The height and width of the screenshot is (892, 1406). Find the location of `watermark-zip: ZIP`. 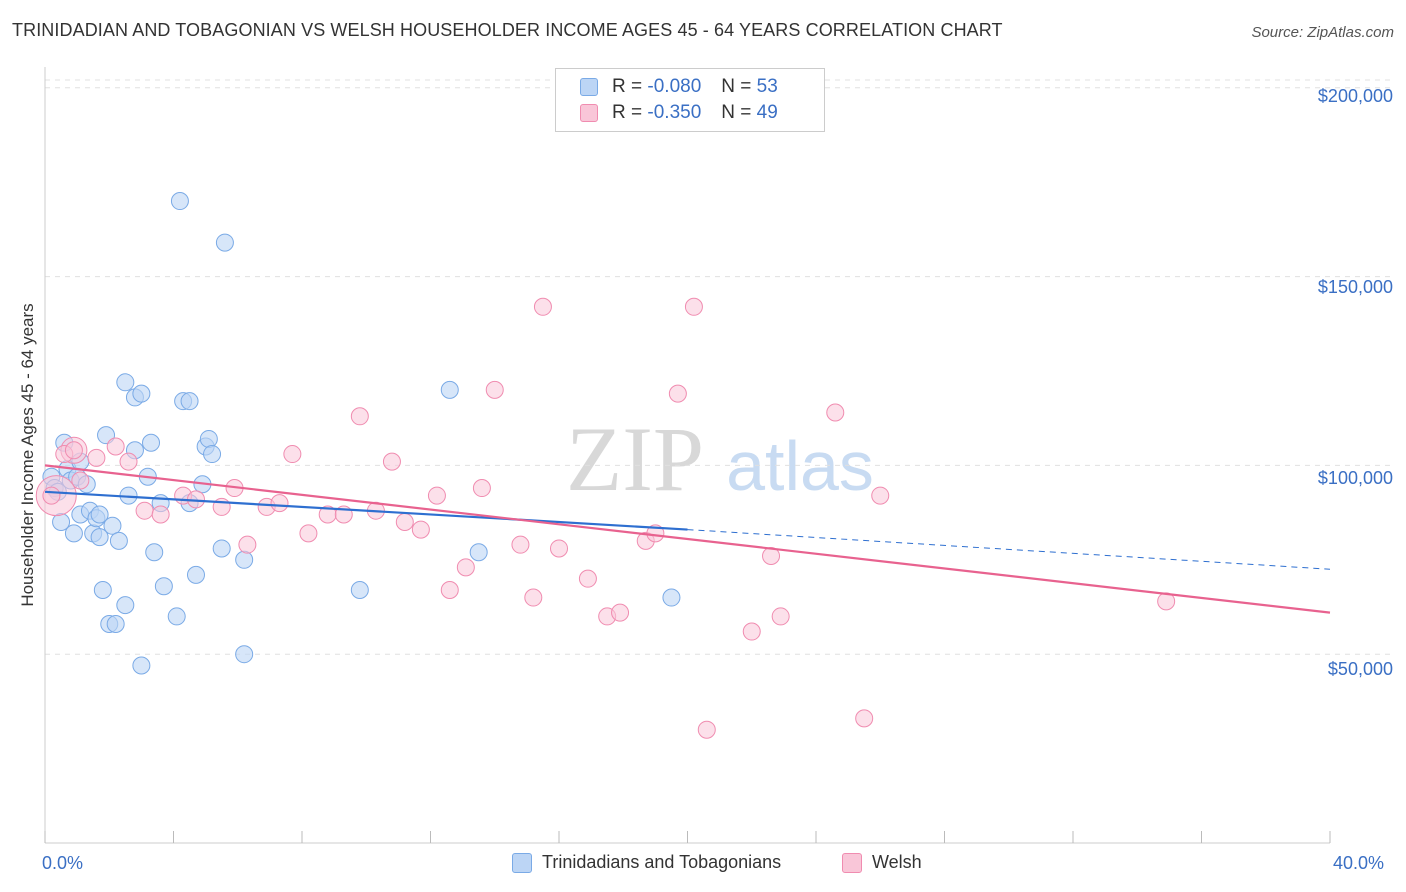

watermark-zip: ZIP is located at coordinates (635, 459).